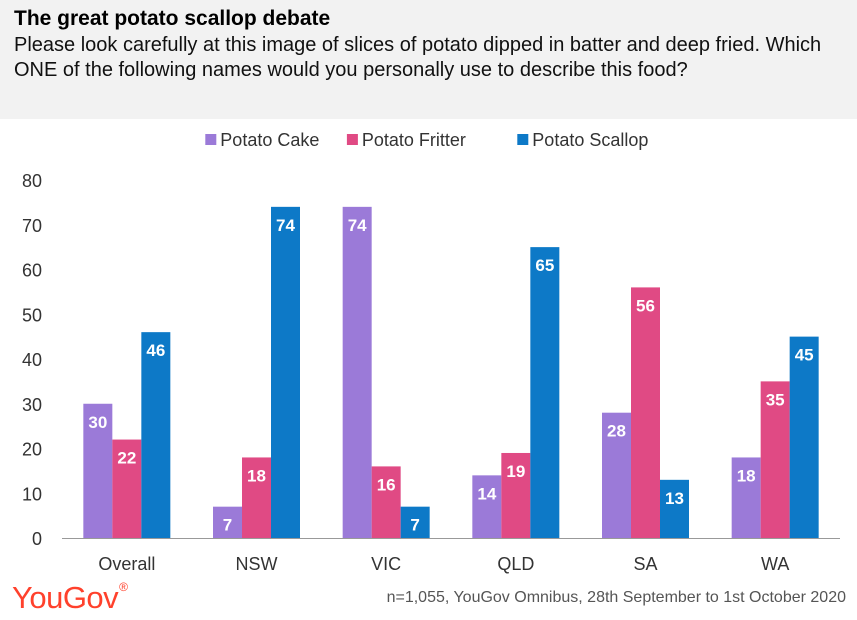 This screenshot has height=620, width=857. What do you see at coordinates (32, 271) in the screenshot?
I see `y-tick-label: 60` at bounding box center [32, 271].